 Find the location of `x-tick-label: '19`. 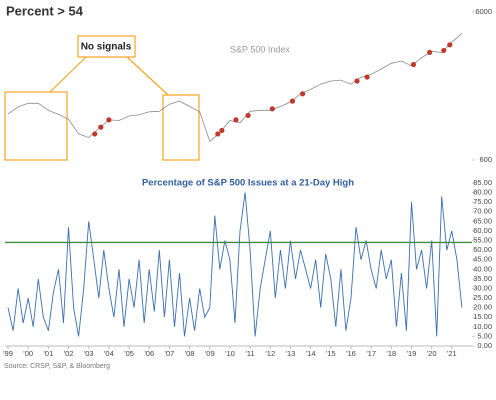

x-tick-label: '19 is located at coordinates (412, 353).